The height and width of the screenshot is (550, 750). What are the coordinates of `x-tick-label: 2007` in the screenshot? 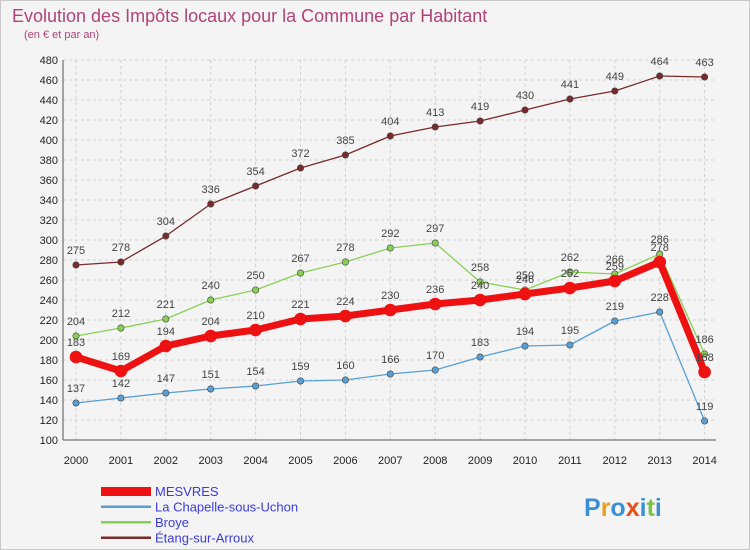 It's located at (390, 461).